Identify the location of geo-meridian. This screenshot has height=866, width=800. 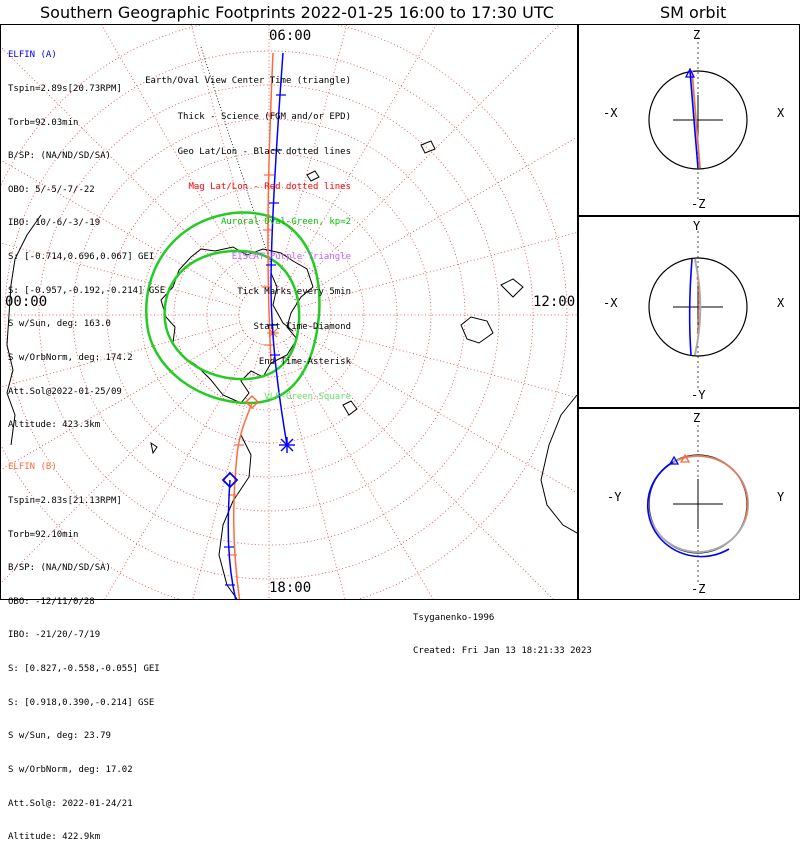
(236, 156).